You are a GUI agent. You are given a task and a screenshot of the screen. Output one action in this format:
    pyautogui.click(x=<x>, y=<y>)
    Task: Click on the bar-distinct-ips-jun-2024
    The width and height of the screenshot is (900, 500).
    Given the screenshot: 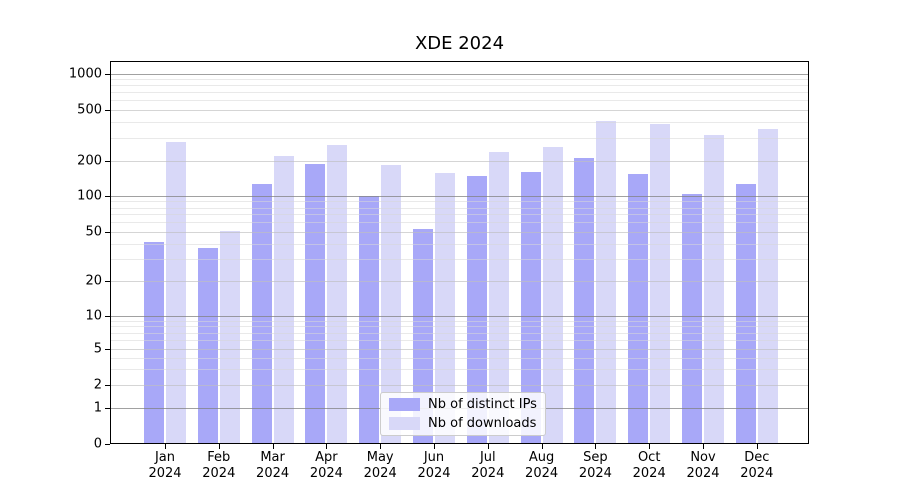 What is the action you would take?
    pyautogui.click(x=423, y=336)
    